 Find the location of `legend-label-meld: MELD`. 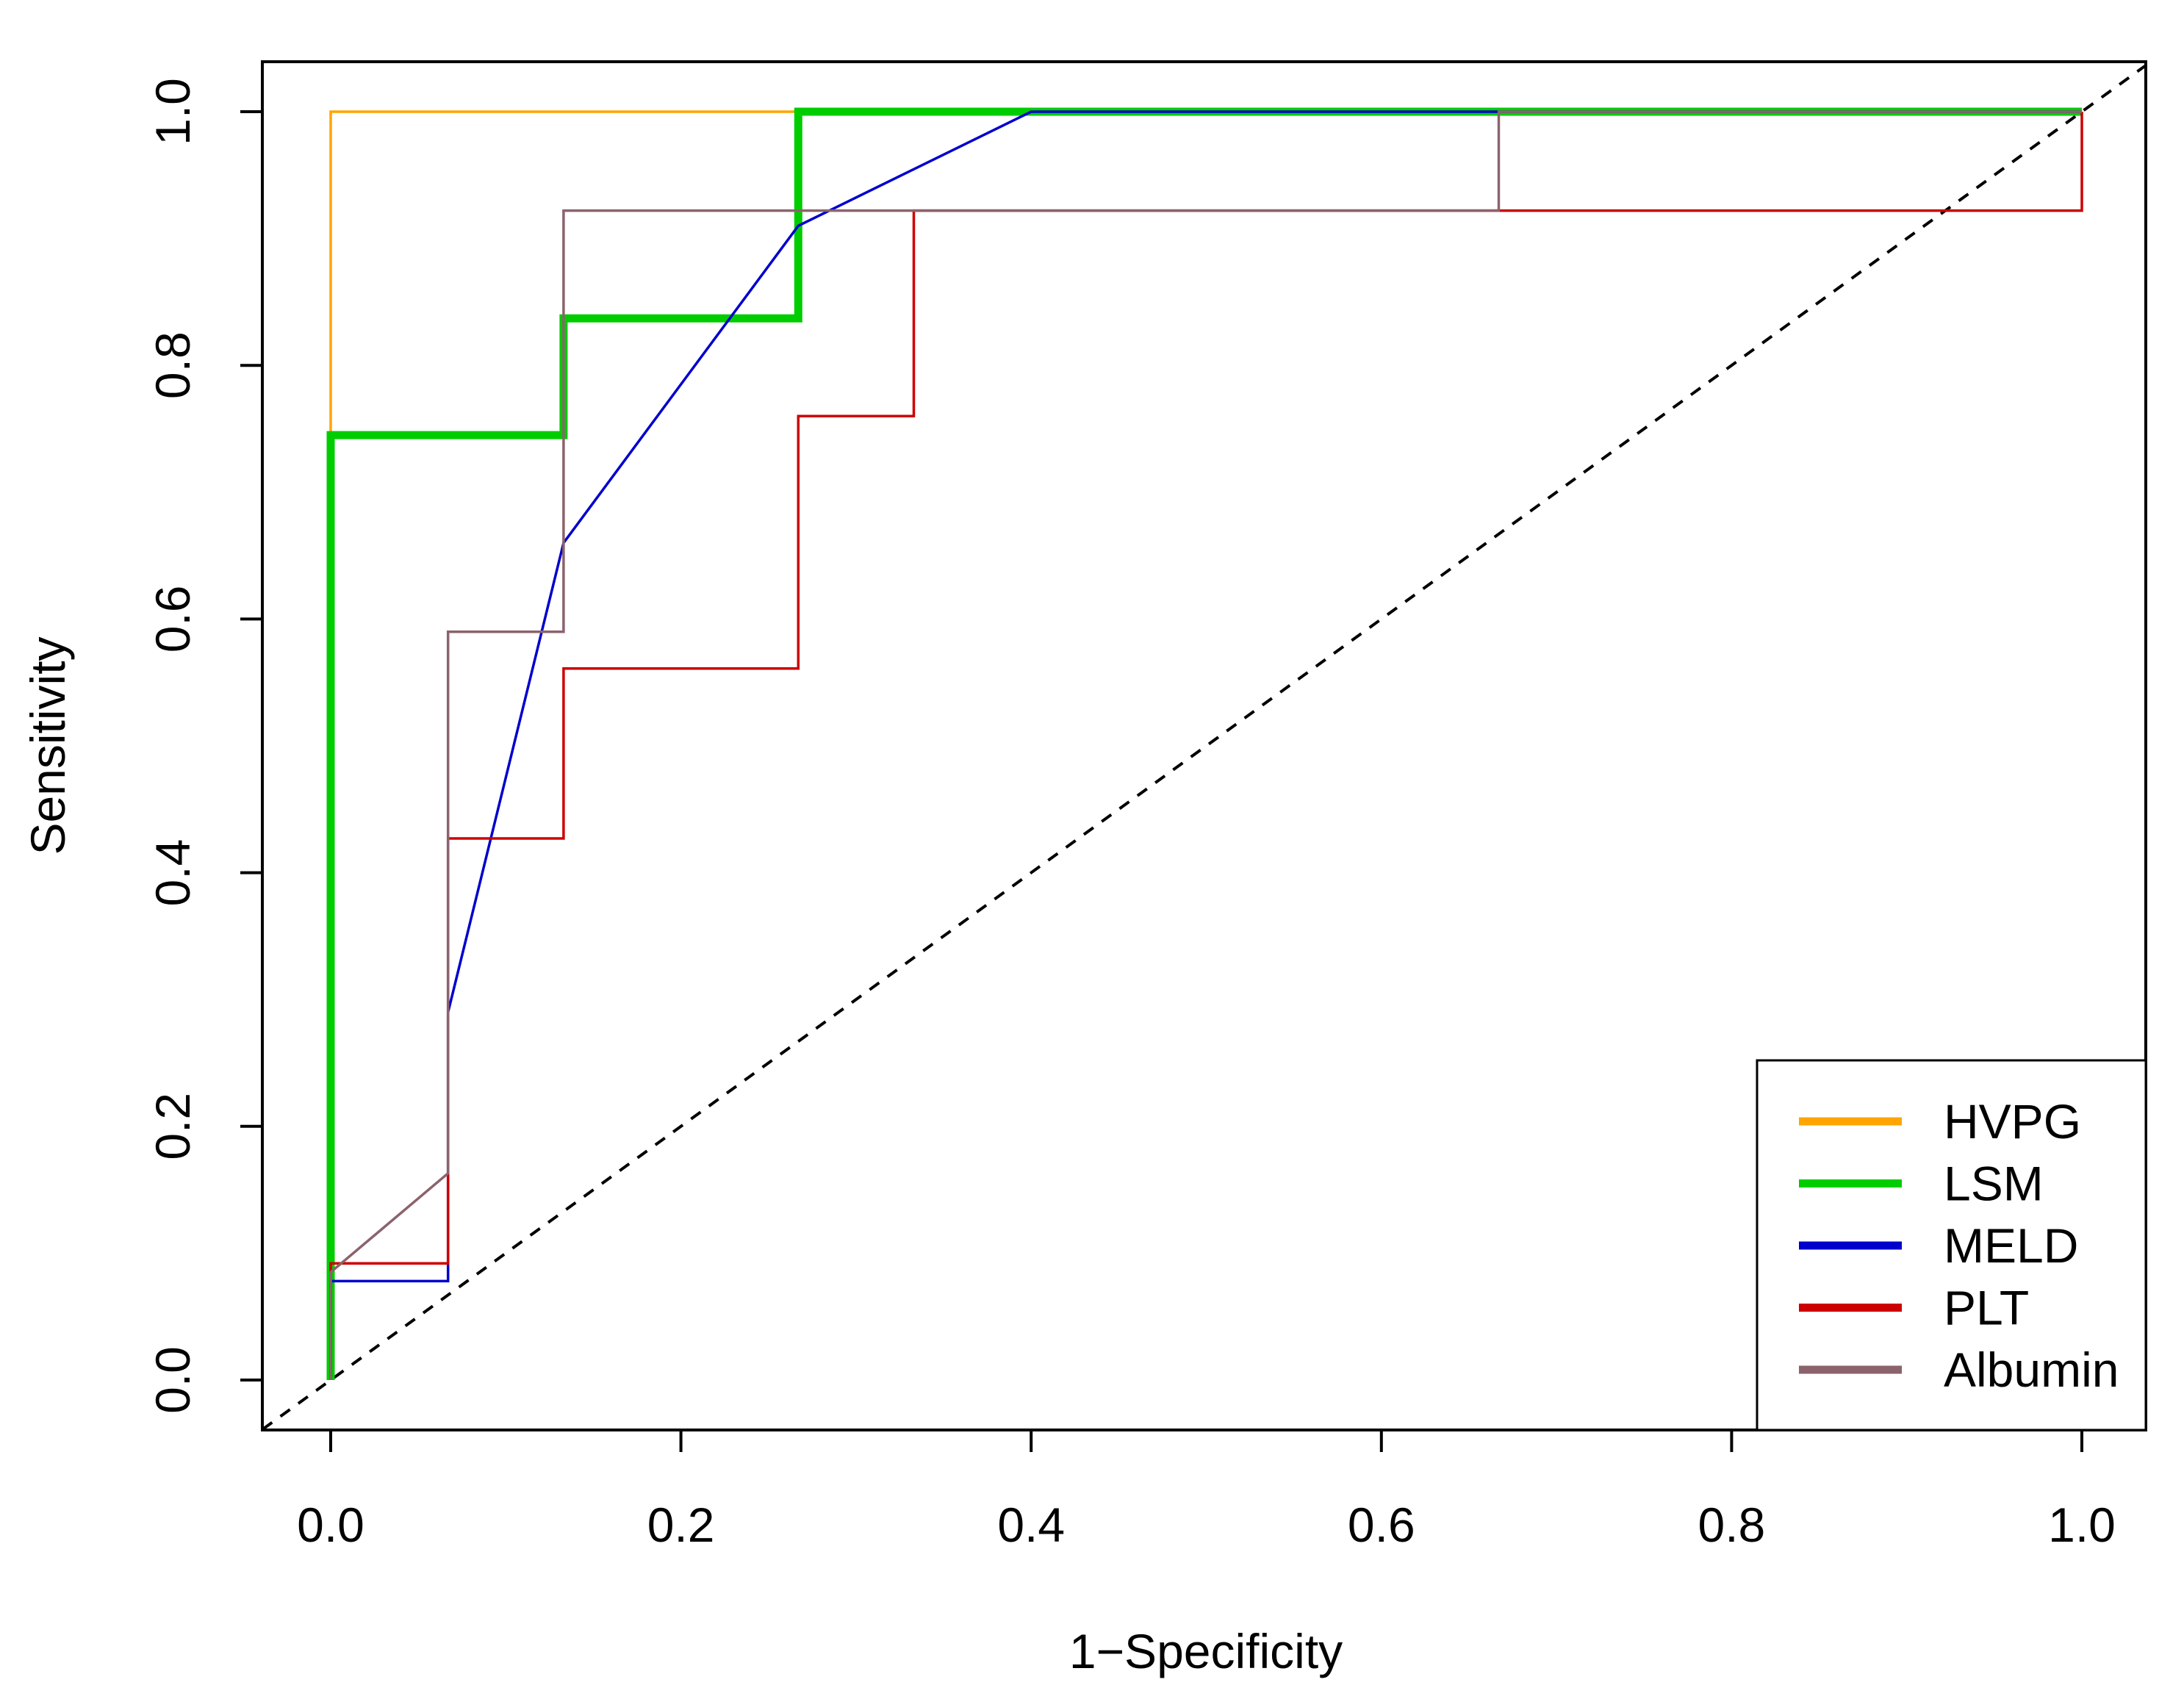

legend-label-meld: MELD is located at coordinates (2011, 1245).